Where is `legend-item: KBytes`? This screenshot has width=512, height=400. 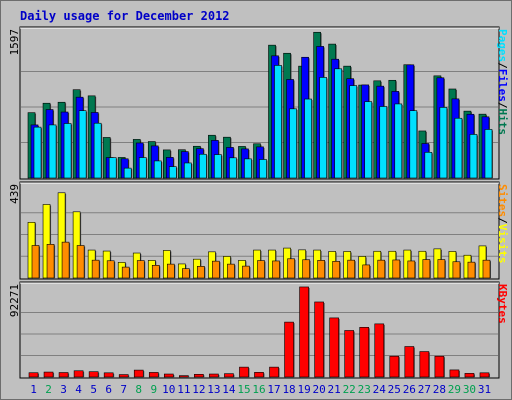 legend-item: KBytes is located at coordinates (502, 304).